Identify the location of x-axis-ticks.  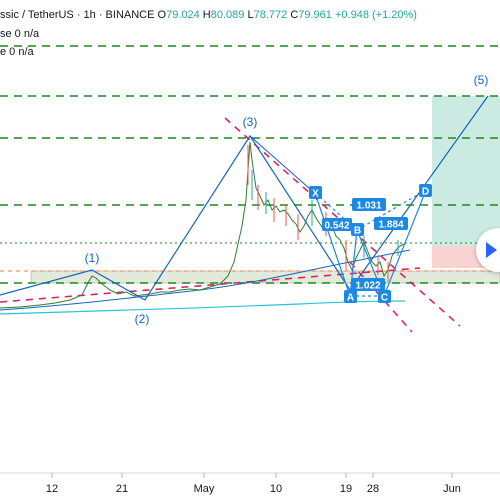
(252, 475).